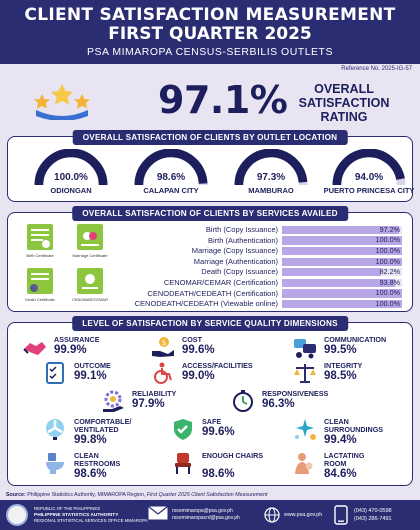  I want to click on service-value: 82.2%, so click(389, 272).